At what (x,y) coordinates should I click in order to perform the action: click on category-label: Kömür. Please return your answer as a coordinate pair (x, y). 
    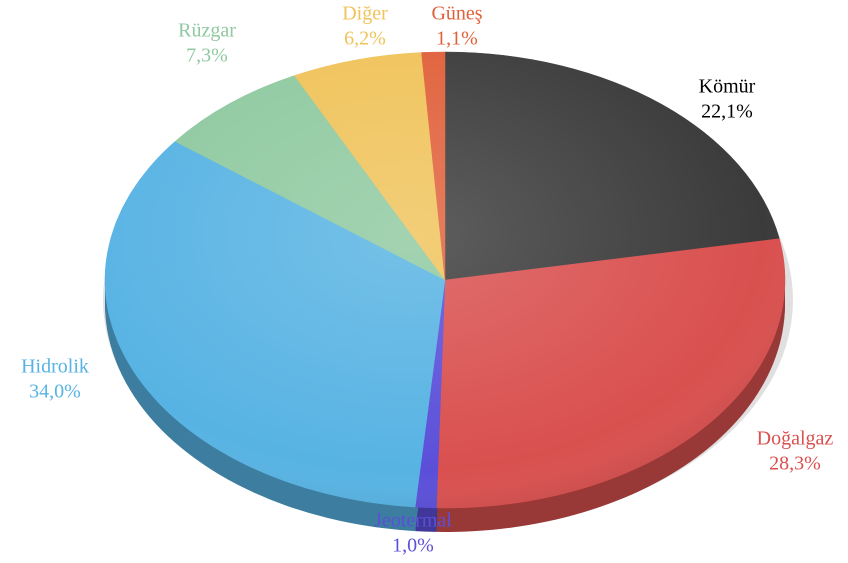
    Looking at the image, I should click on (727, 87).